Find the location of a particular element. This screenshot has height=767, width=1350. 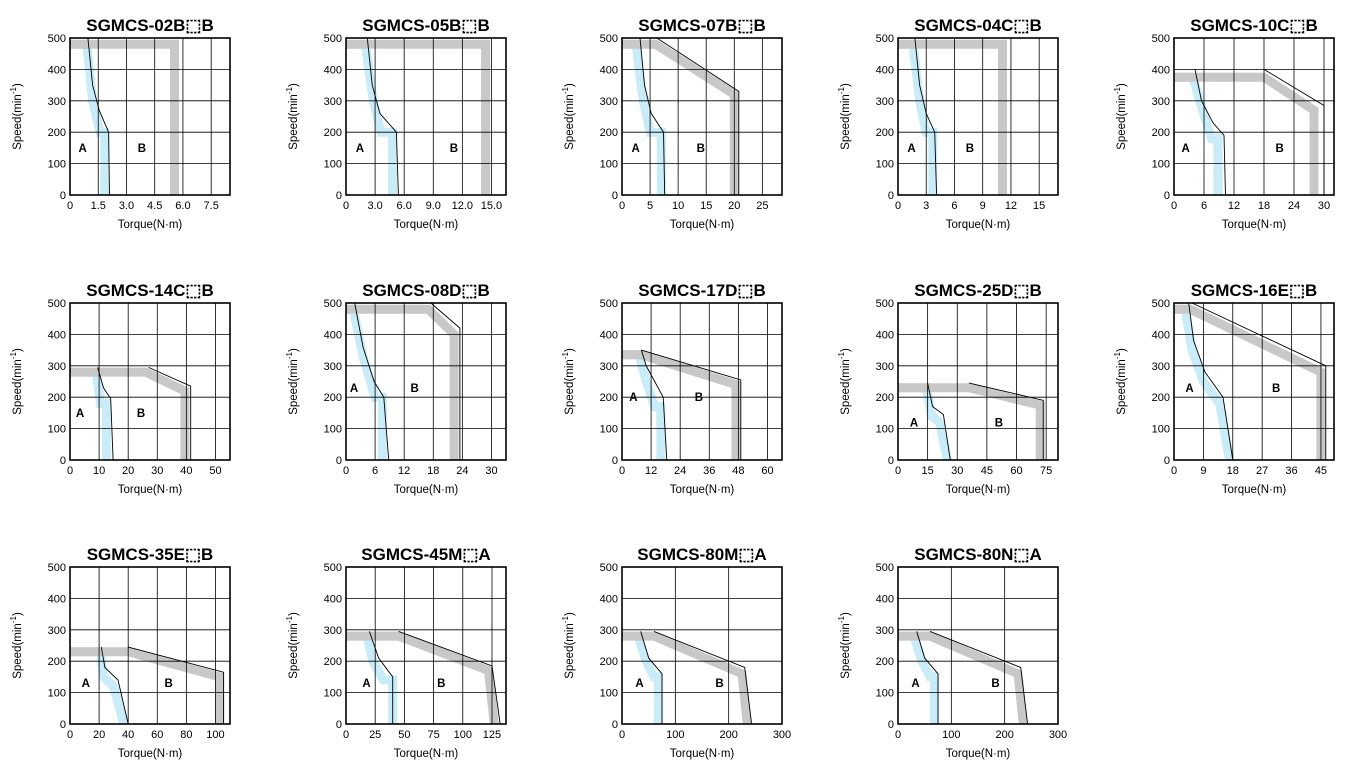

x-tick-label: 9 is located at coordinates (1203, 471).